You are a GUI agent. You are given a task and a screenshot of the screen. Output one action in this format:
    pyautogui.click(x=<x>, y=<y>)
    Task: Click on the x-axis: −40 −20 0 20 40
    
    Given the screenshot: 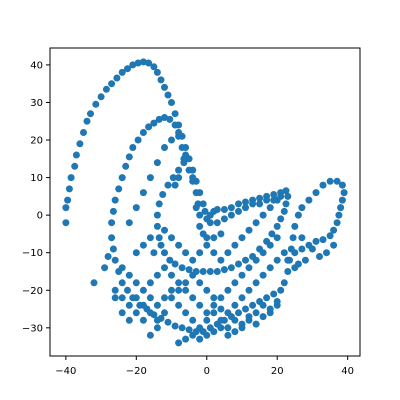 What is the action you would take?
    pyautogui.click(x=204, y=366)
    